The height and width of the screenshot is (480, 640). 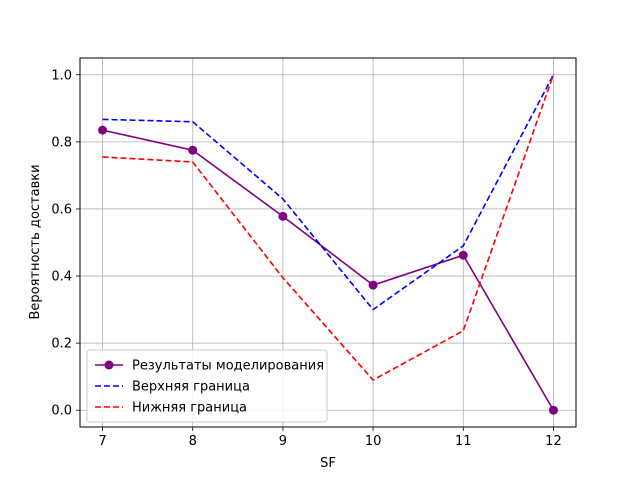 I want to click on x-axis-label: SF, so click(x=328, y=463).